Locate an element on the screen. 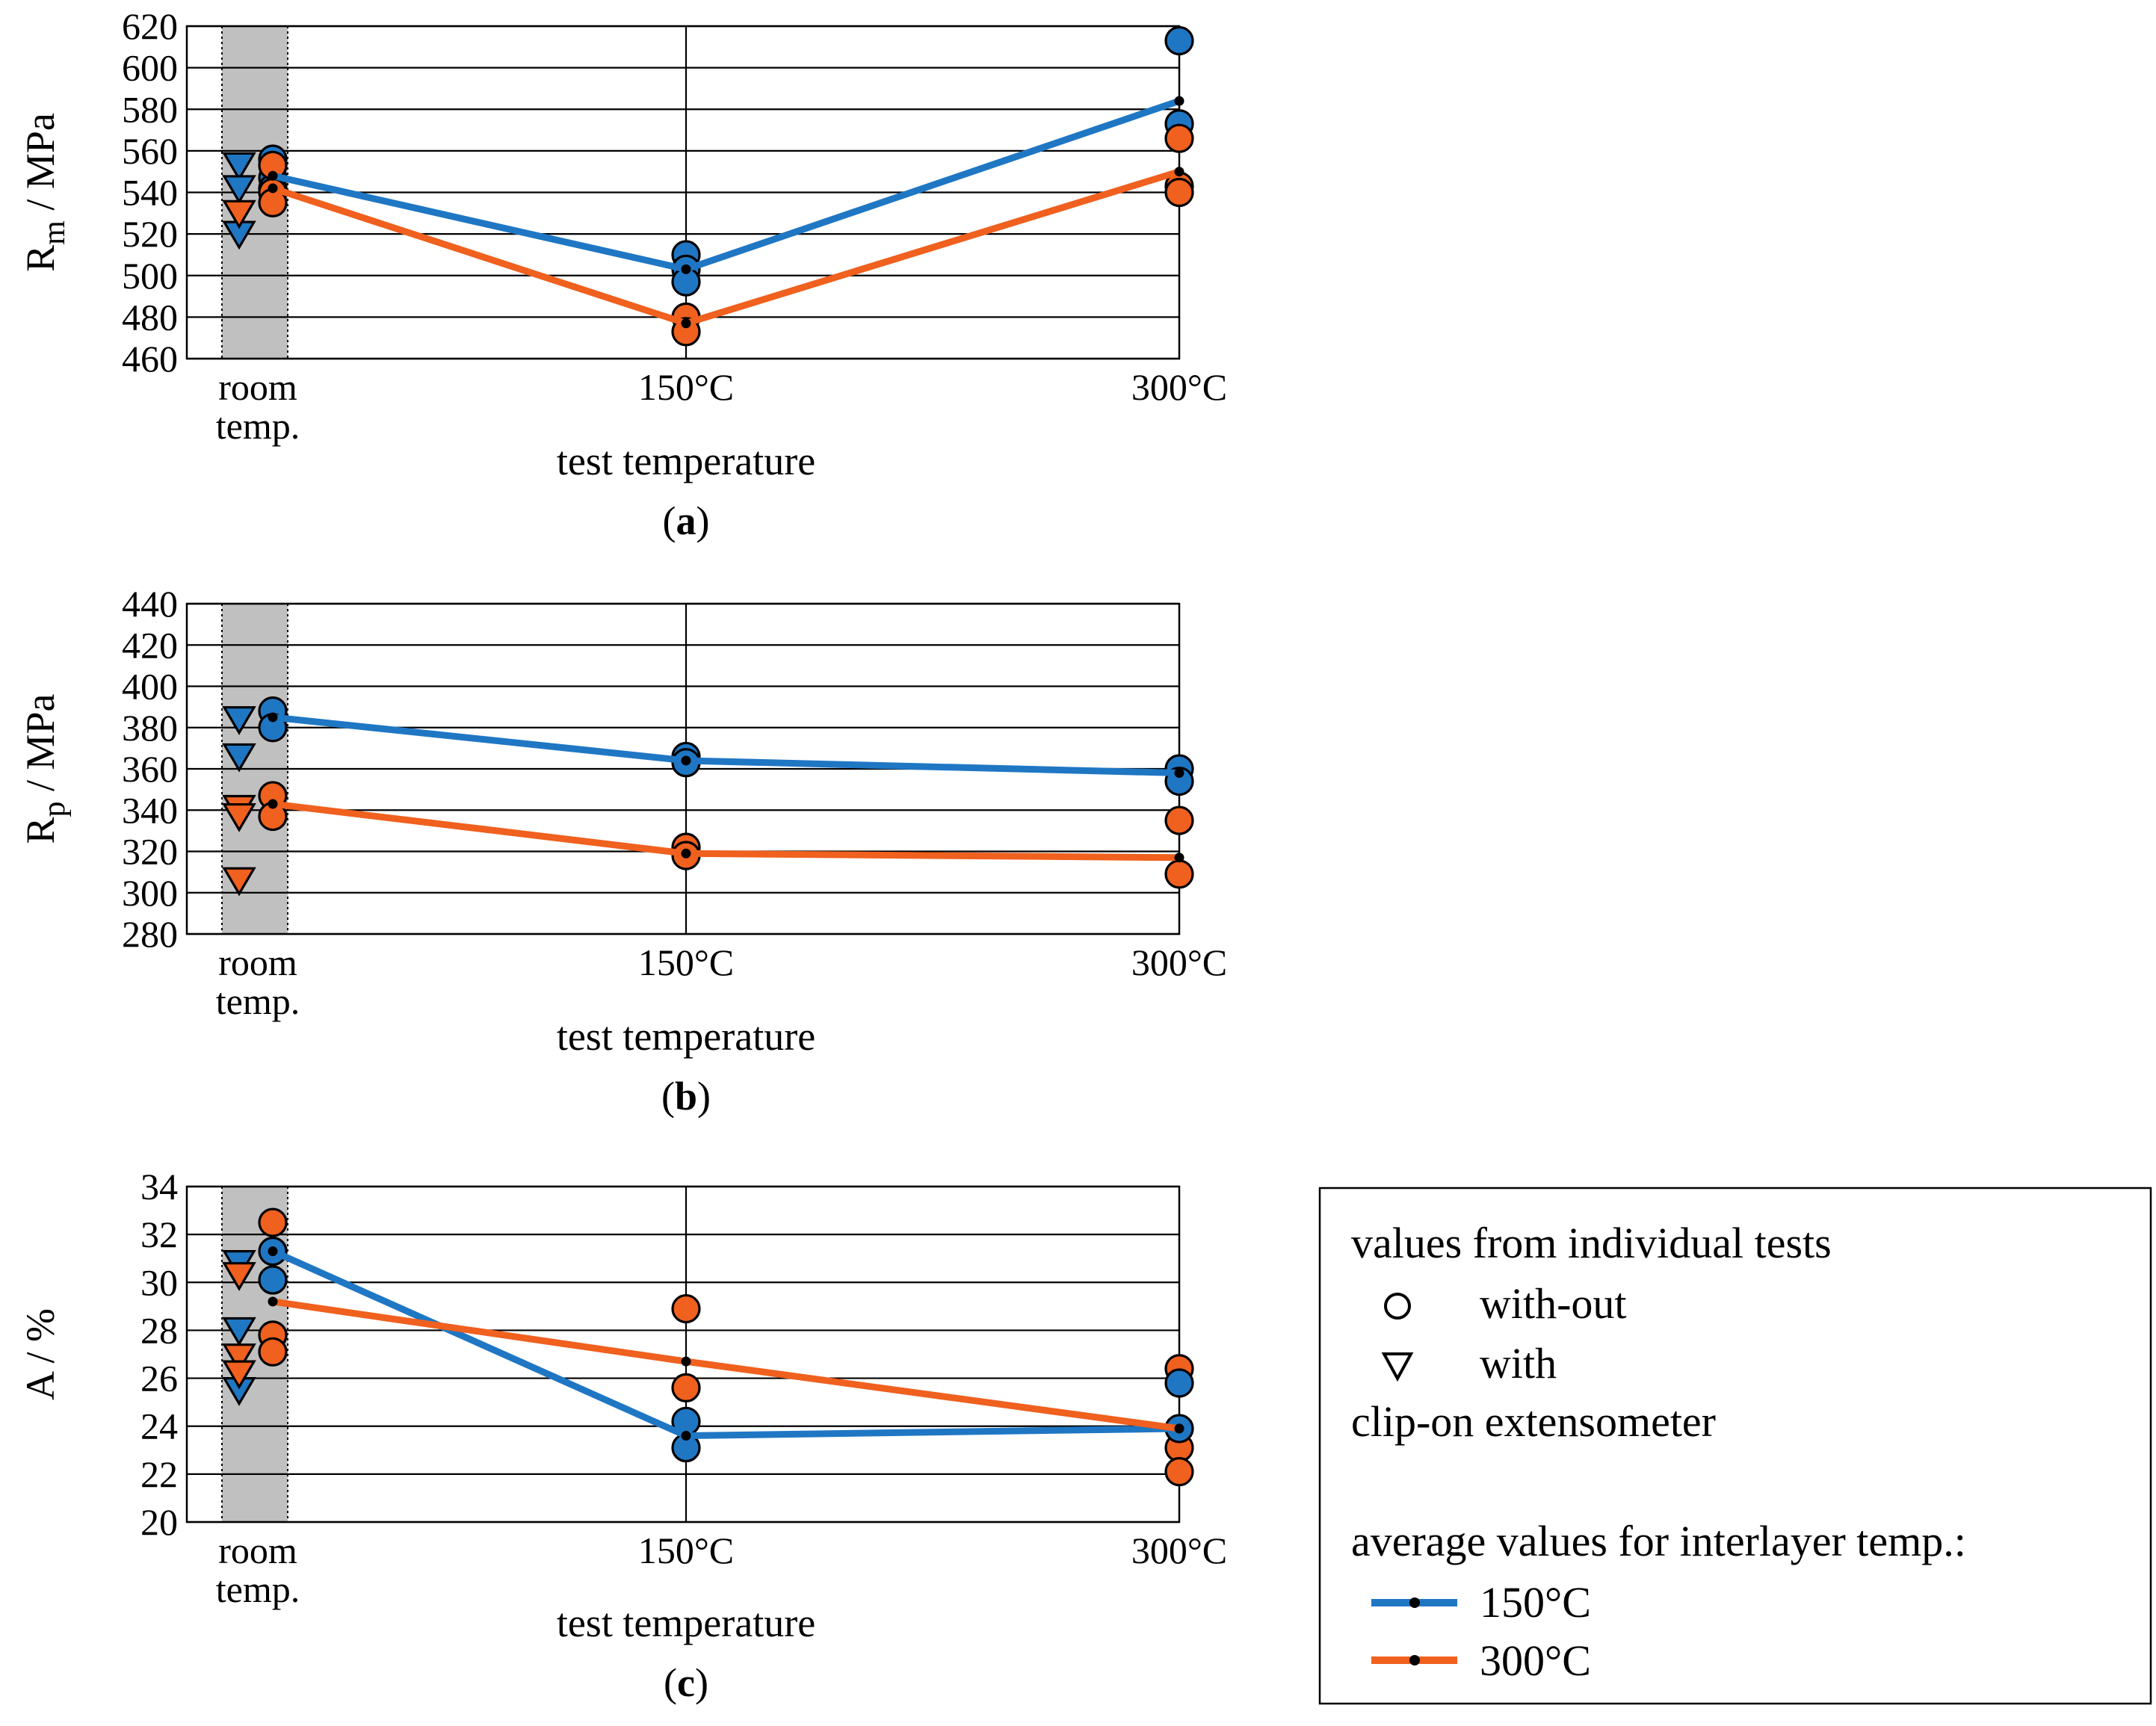 The height and width of the screenshot is (1726, 2156). x-axis-title: test temperature is located at coordinates (686, 461).